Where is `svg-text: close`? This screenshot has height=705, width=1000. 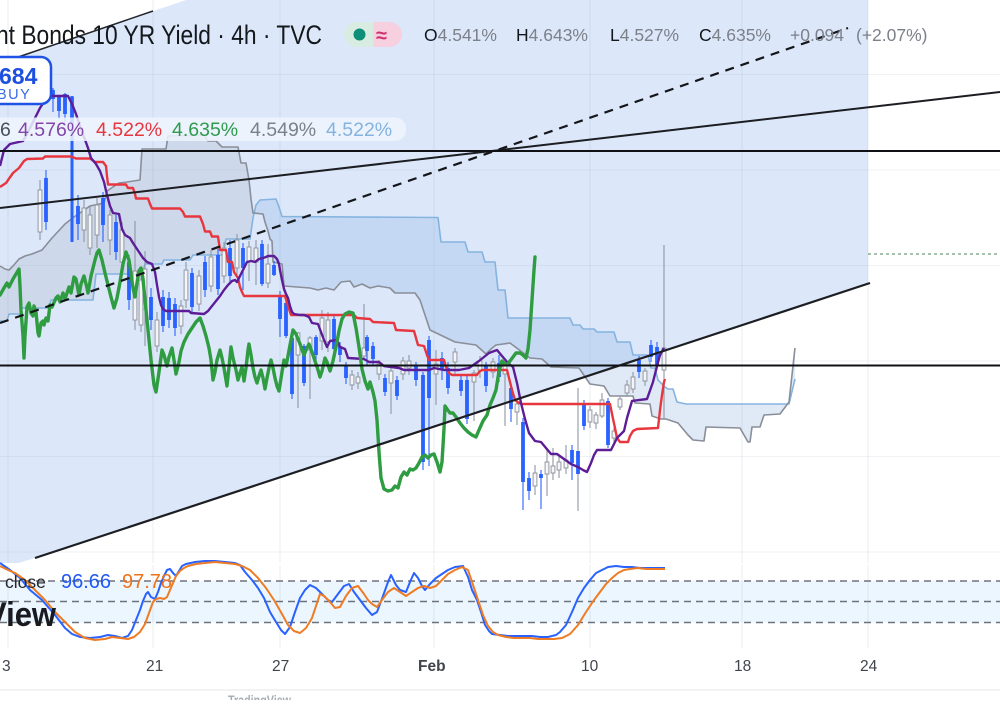
svg-text: close is located at coordinates (25, 582).